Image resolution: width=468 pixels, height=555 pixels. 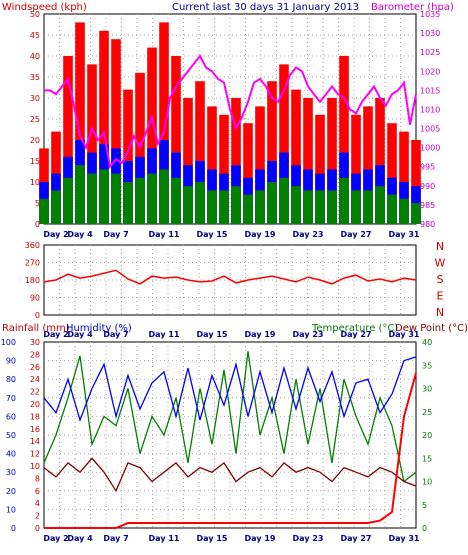 I want to click on direction-tick-label: 180, so click(x=32, y=280).